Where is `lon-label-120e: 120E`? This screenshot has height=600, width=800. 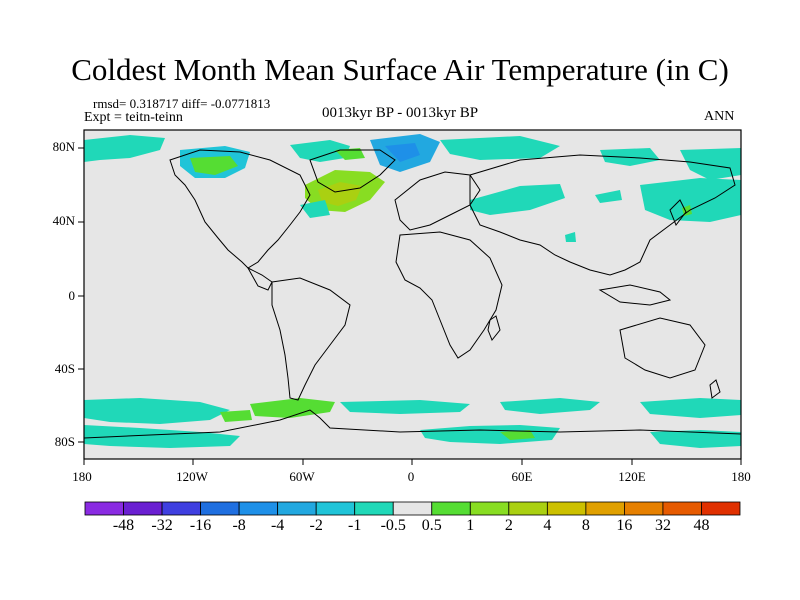 lon-label-120e: 120E is located at coordinates (632, 476).